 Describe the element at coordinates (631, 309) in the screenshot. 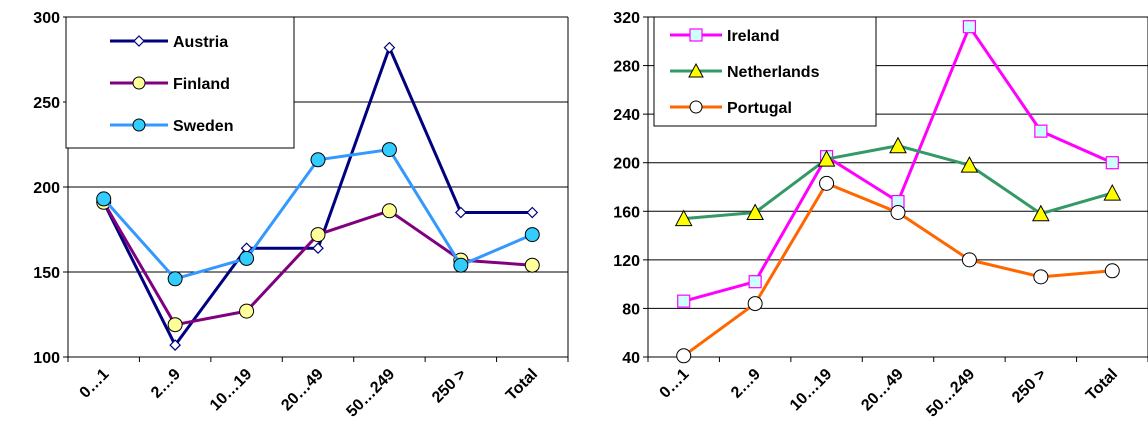

I see `right-y-tick-label: 80` at that location.